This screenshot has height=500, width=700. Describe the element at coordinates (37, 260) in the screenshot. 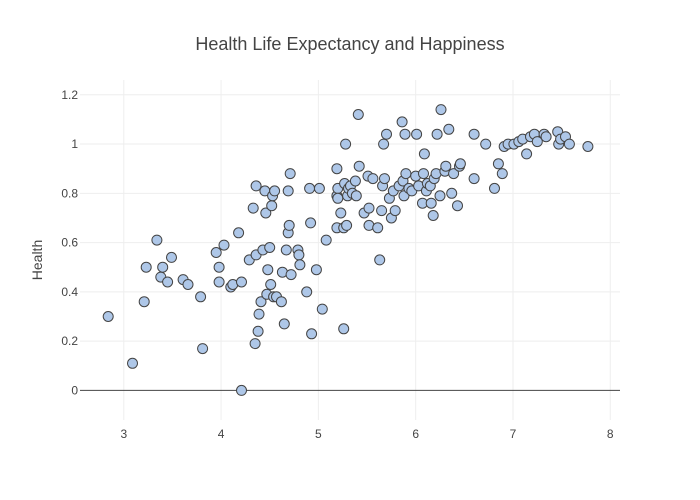

I see `y-axis-title: Health` at that location.